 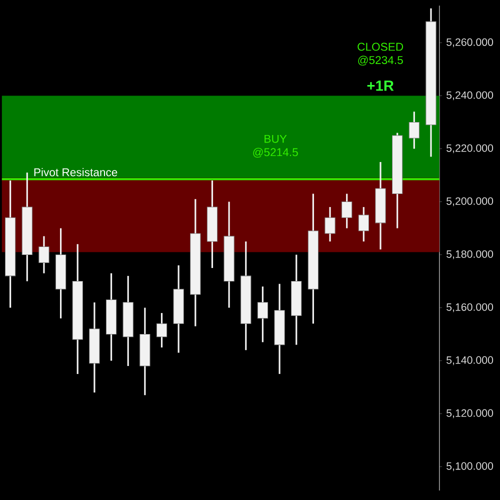 I want to click on y-tick-label: 5,160.000, so click(x=470, y=307).